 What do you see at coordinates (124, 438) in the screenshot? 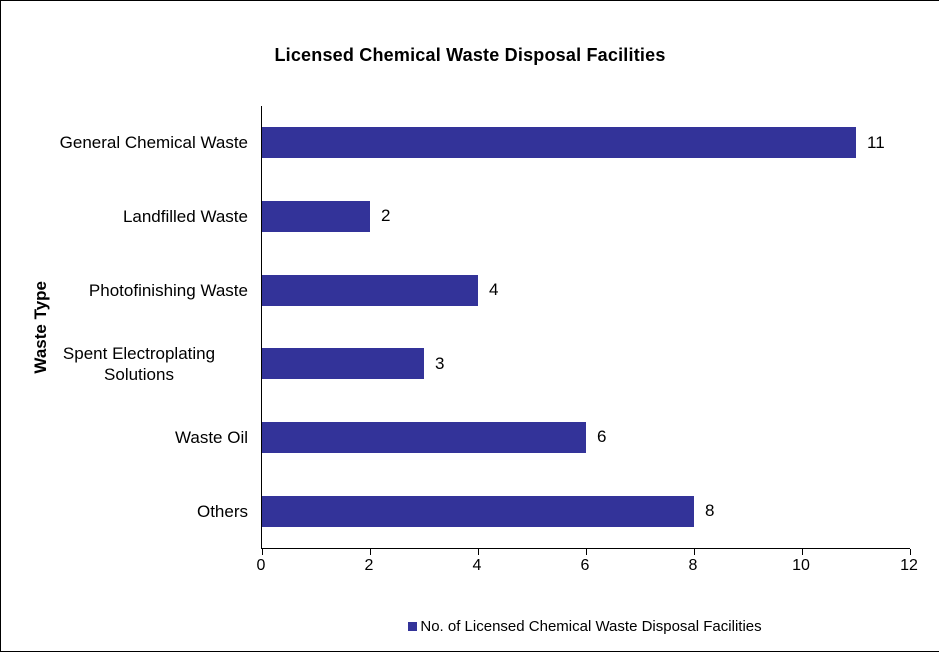
I see `category-label: Waste Oil` at bounding box center [124, 438].